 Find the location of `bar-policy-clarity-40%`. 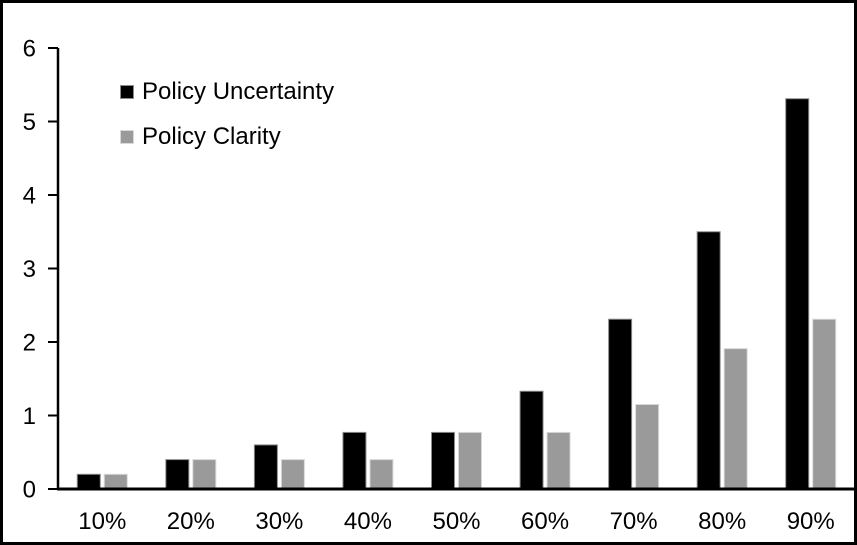

bar-policy-clarity-40% is located at coordinates (381, 474).